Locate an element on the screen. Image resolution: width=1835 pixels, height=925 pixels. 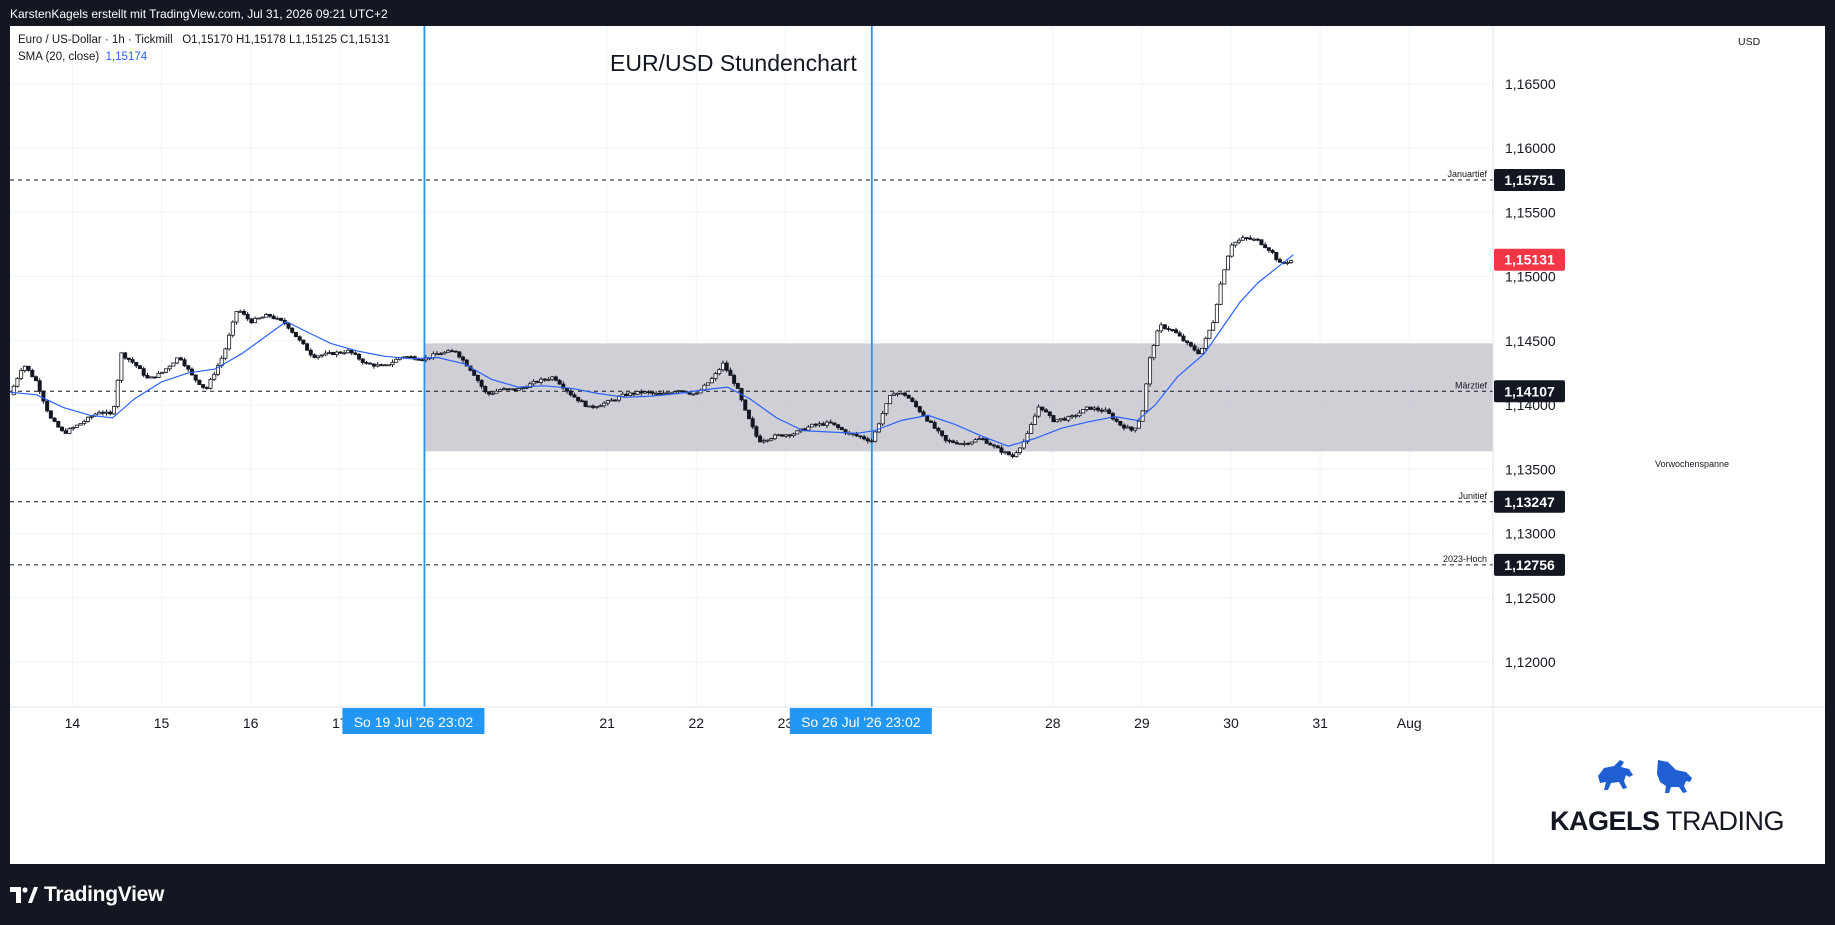
legend-ohlc: O1,15170 H1,15178 L1,15125 C1,15131 is located at coordinates (286, 40).